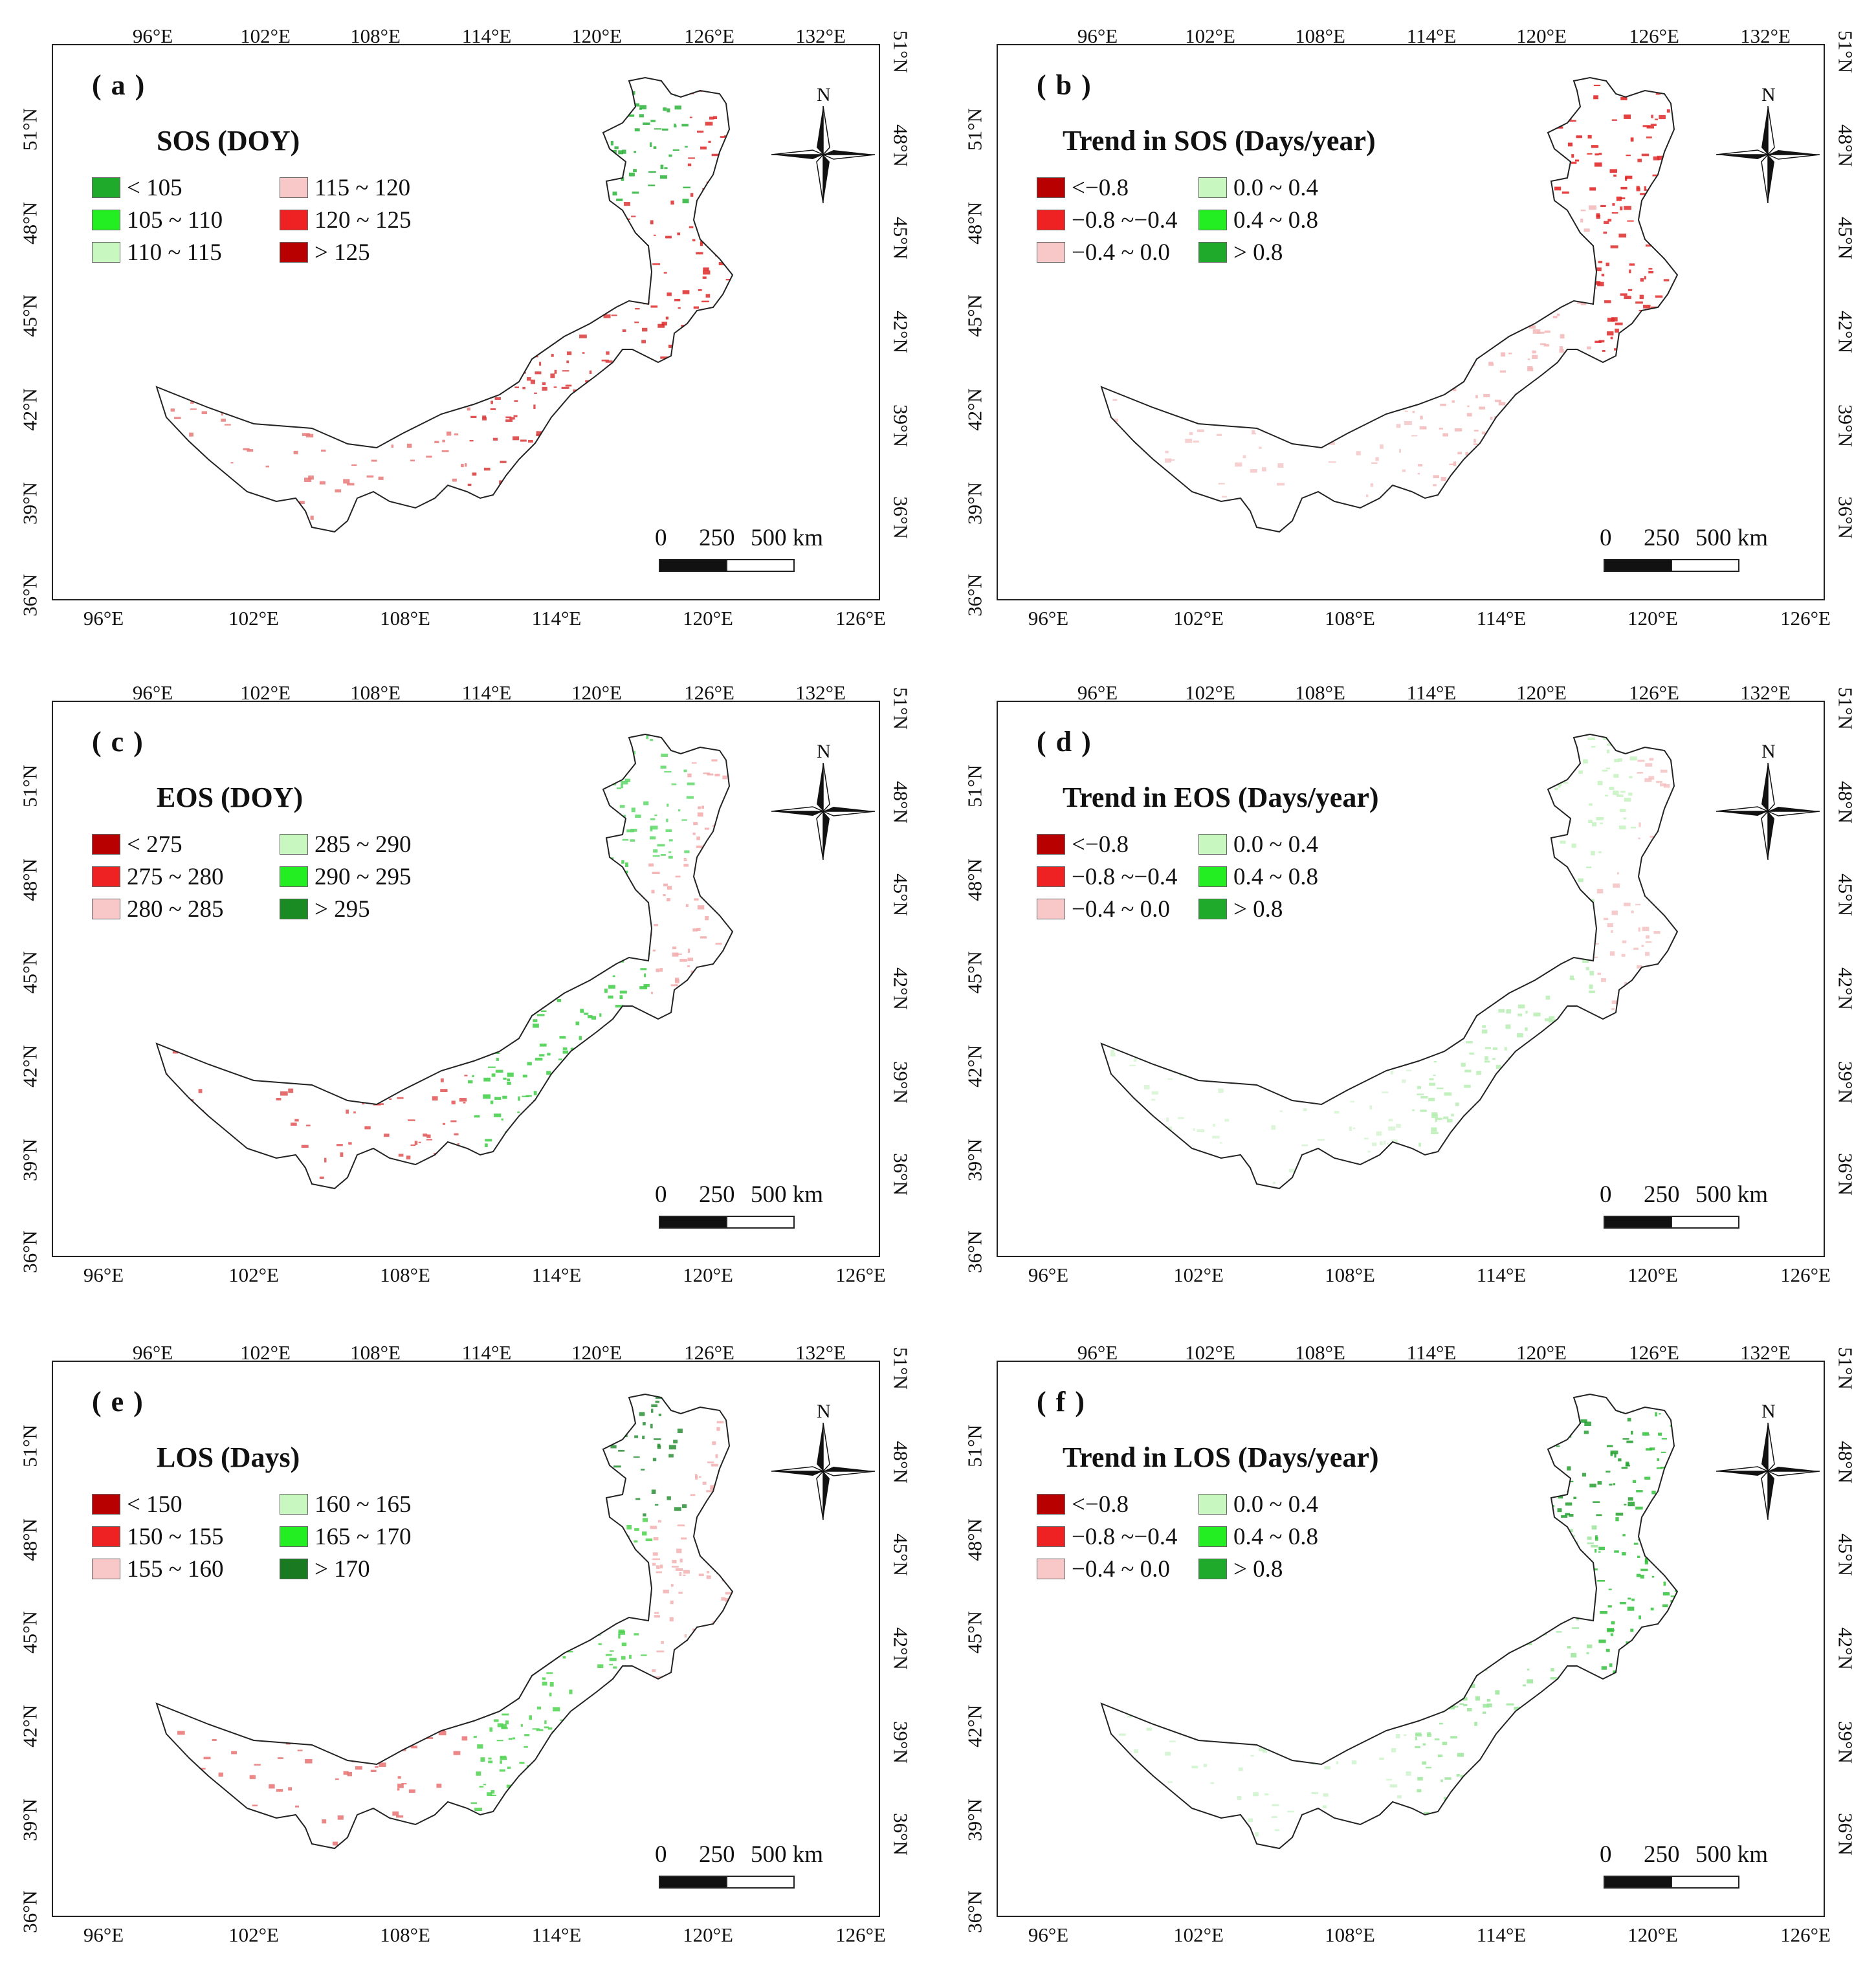 This screenshot has height=1972, width=1876. What do you see at coordinates (103, 1275) in the screenshot?
I see `bottom-longitude-tick: 96°E` at bounding box center [103, 1275].